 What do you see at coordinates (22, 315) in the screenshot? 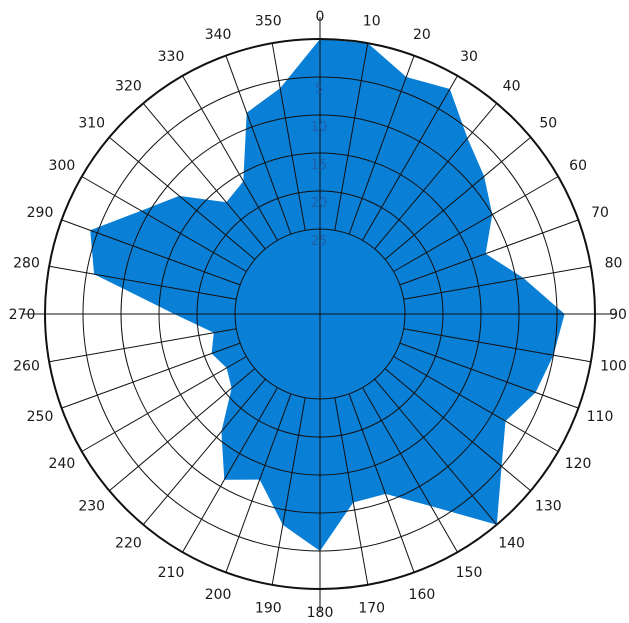
I see `angle-tick-label: 270` at bounding box center [22, 315].